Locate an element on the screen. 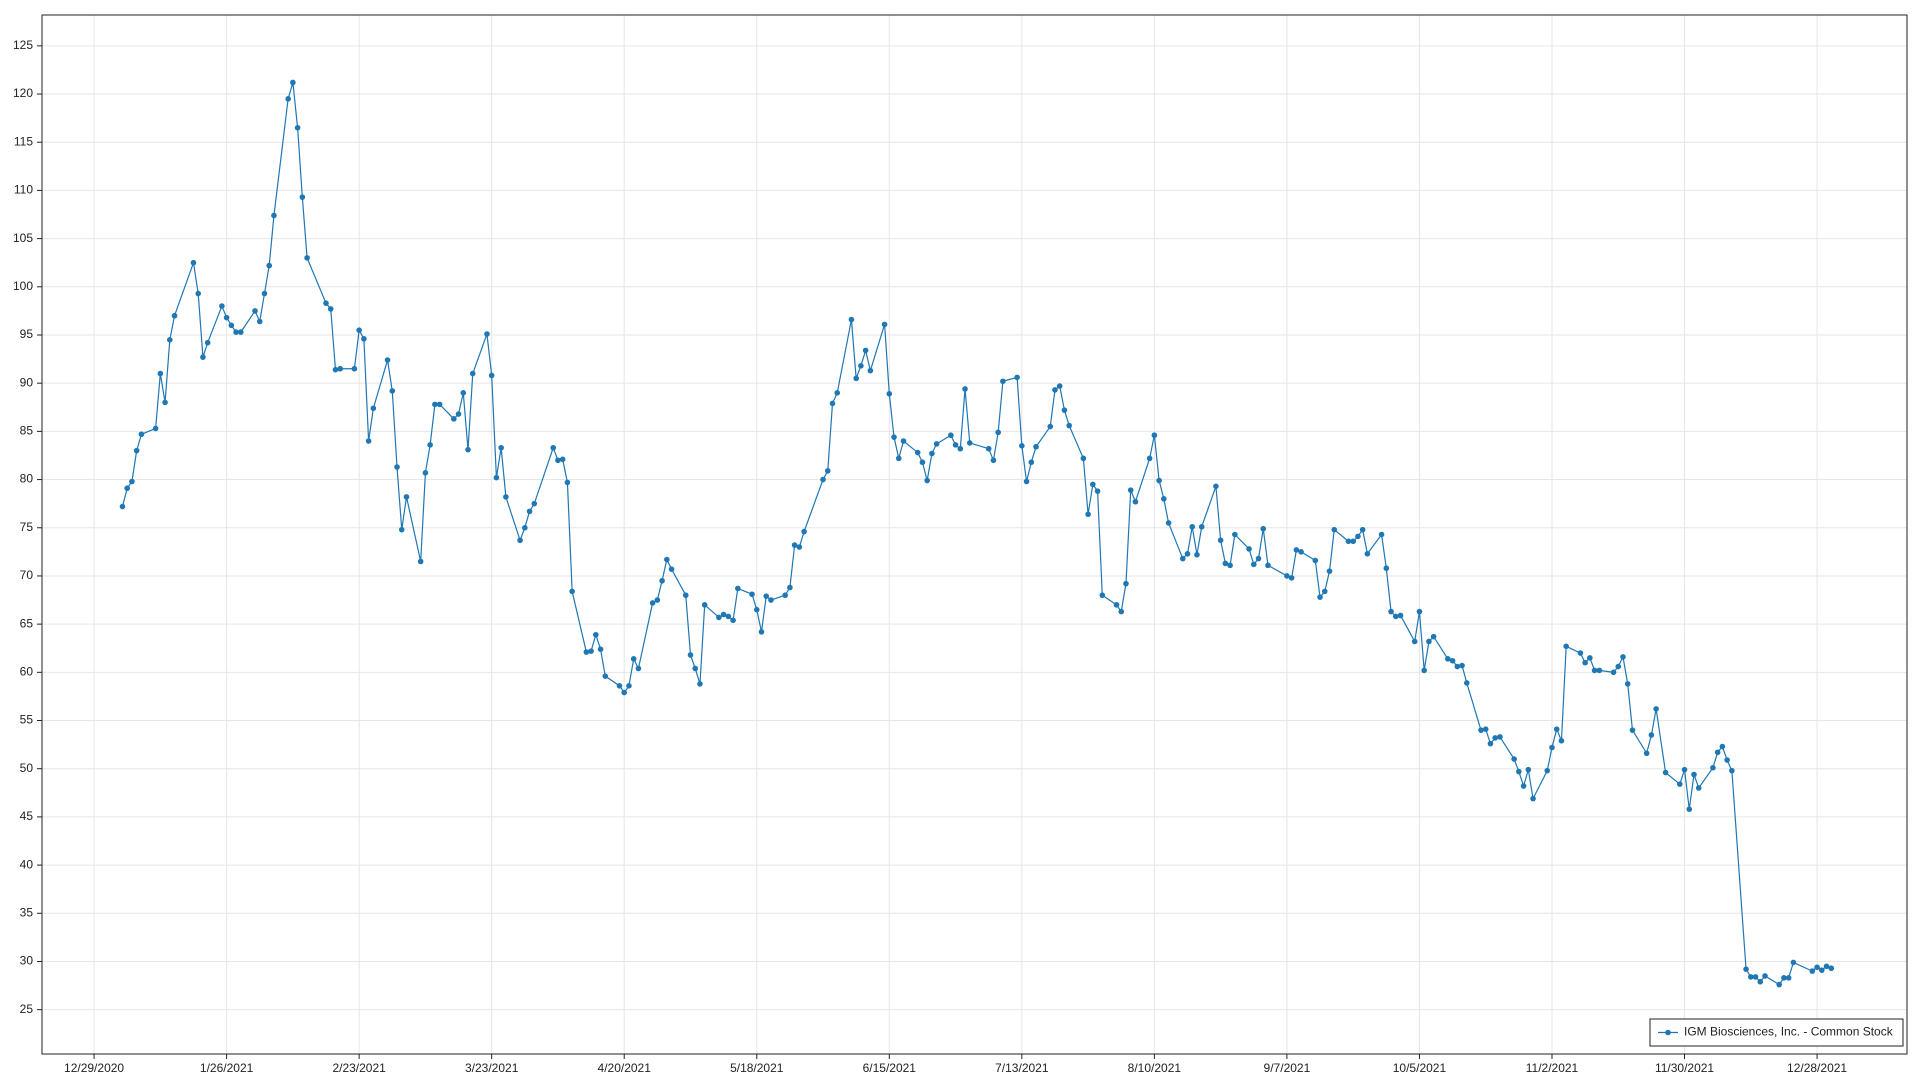 Image resolution: width=1920 pixels, height=1080 pixels. x-tick-label: 8/10/2021 is located at coordinates (1155, 1068).